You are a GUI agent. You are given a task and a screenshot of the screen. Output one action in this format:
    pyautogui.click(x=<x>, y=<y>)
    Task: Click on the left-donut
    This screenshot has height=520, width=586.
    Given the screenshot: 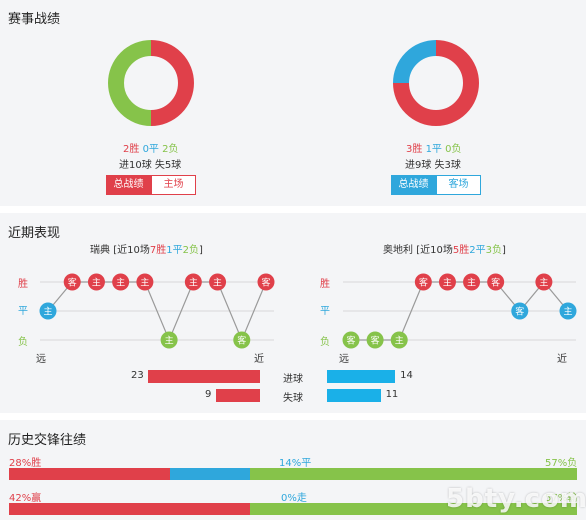 What is the action you would take?
    pyautogui.click(x=293, y=83)
    